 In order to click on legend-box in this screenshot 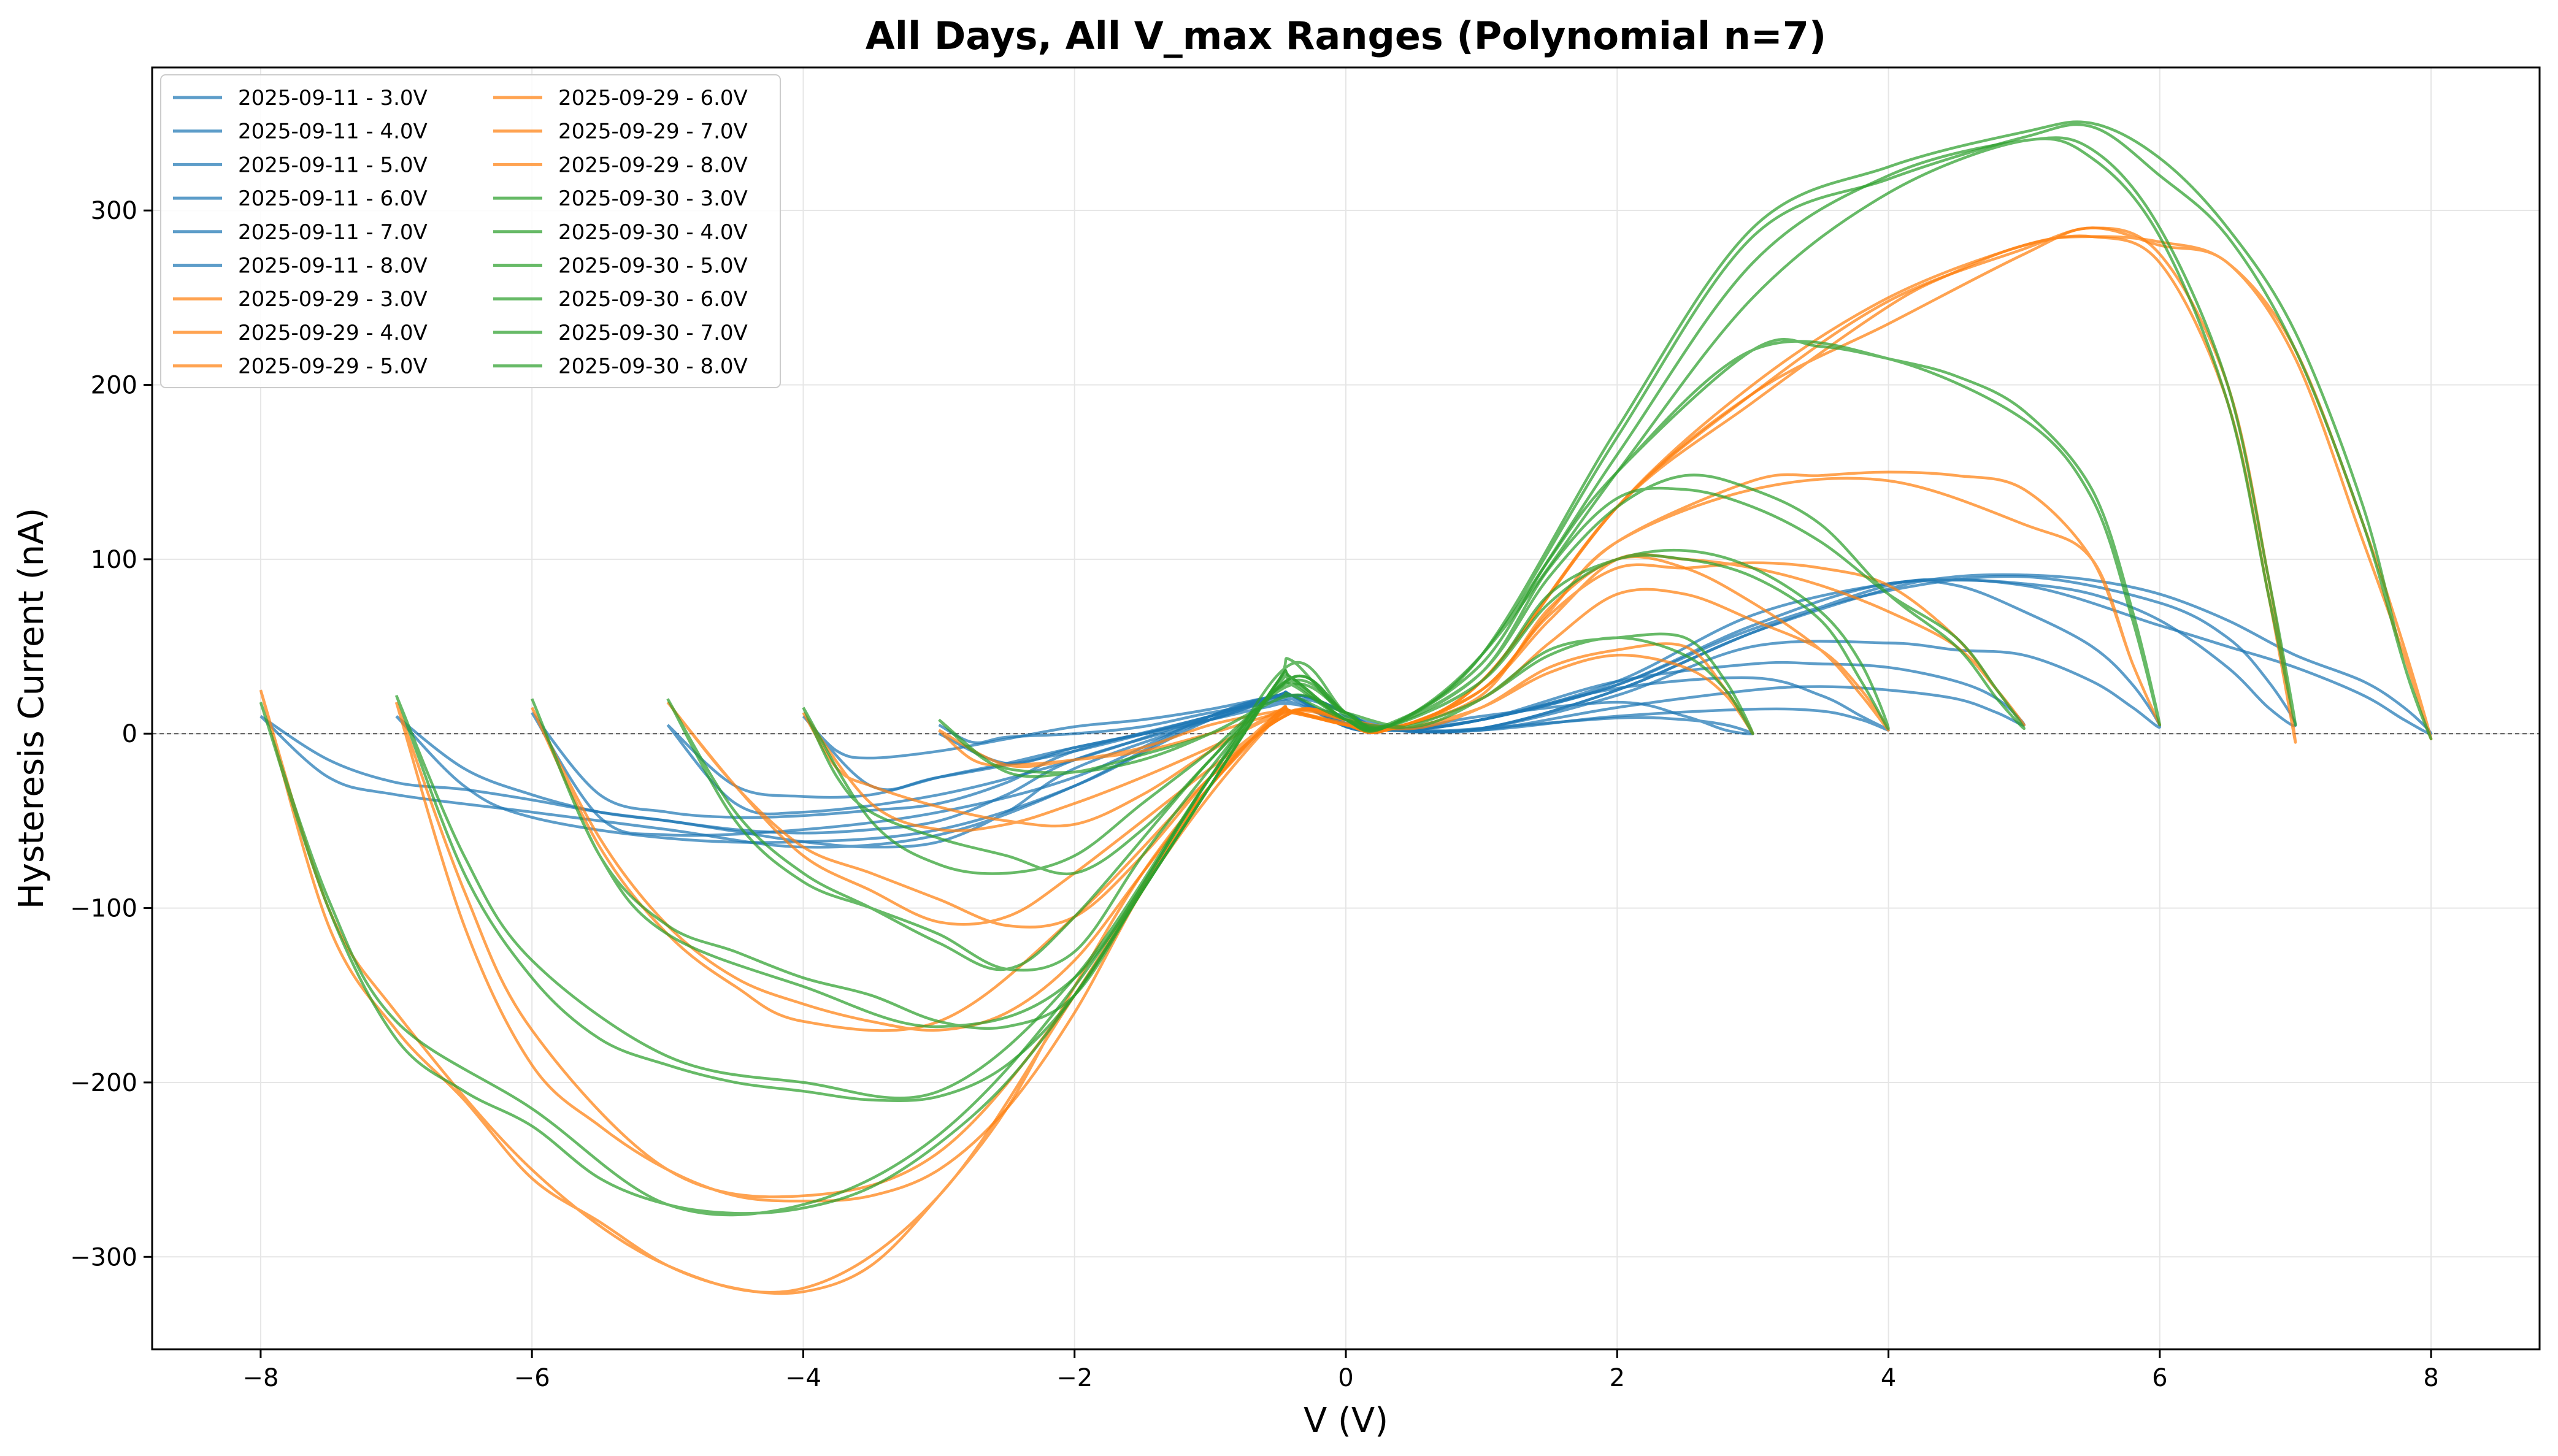, I will do `click(471, 231)`.